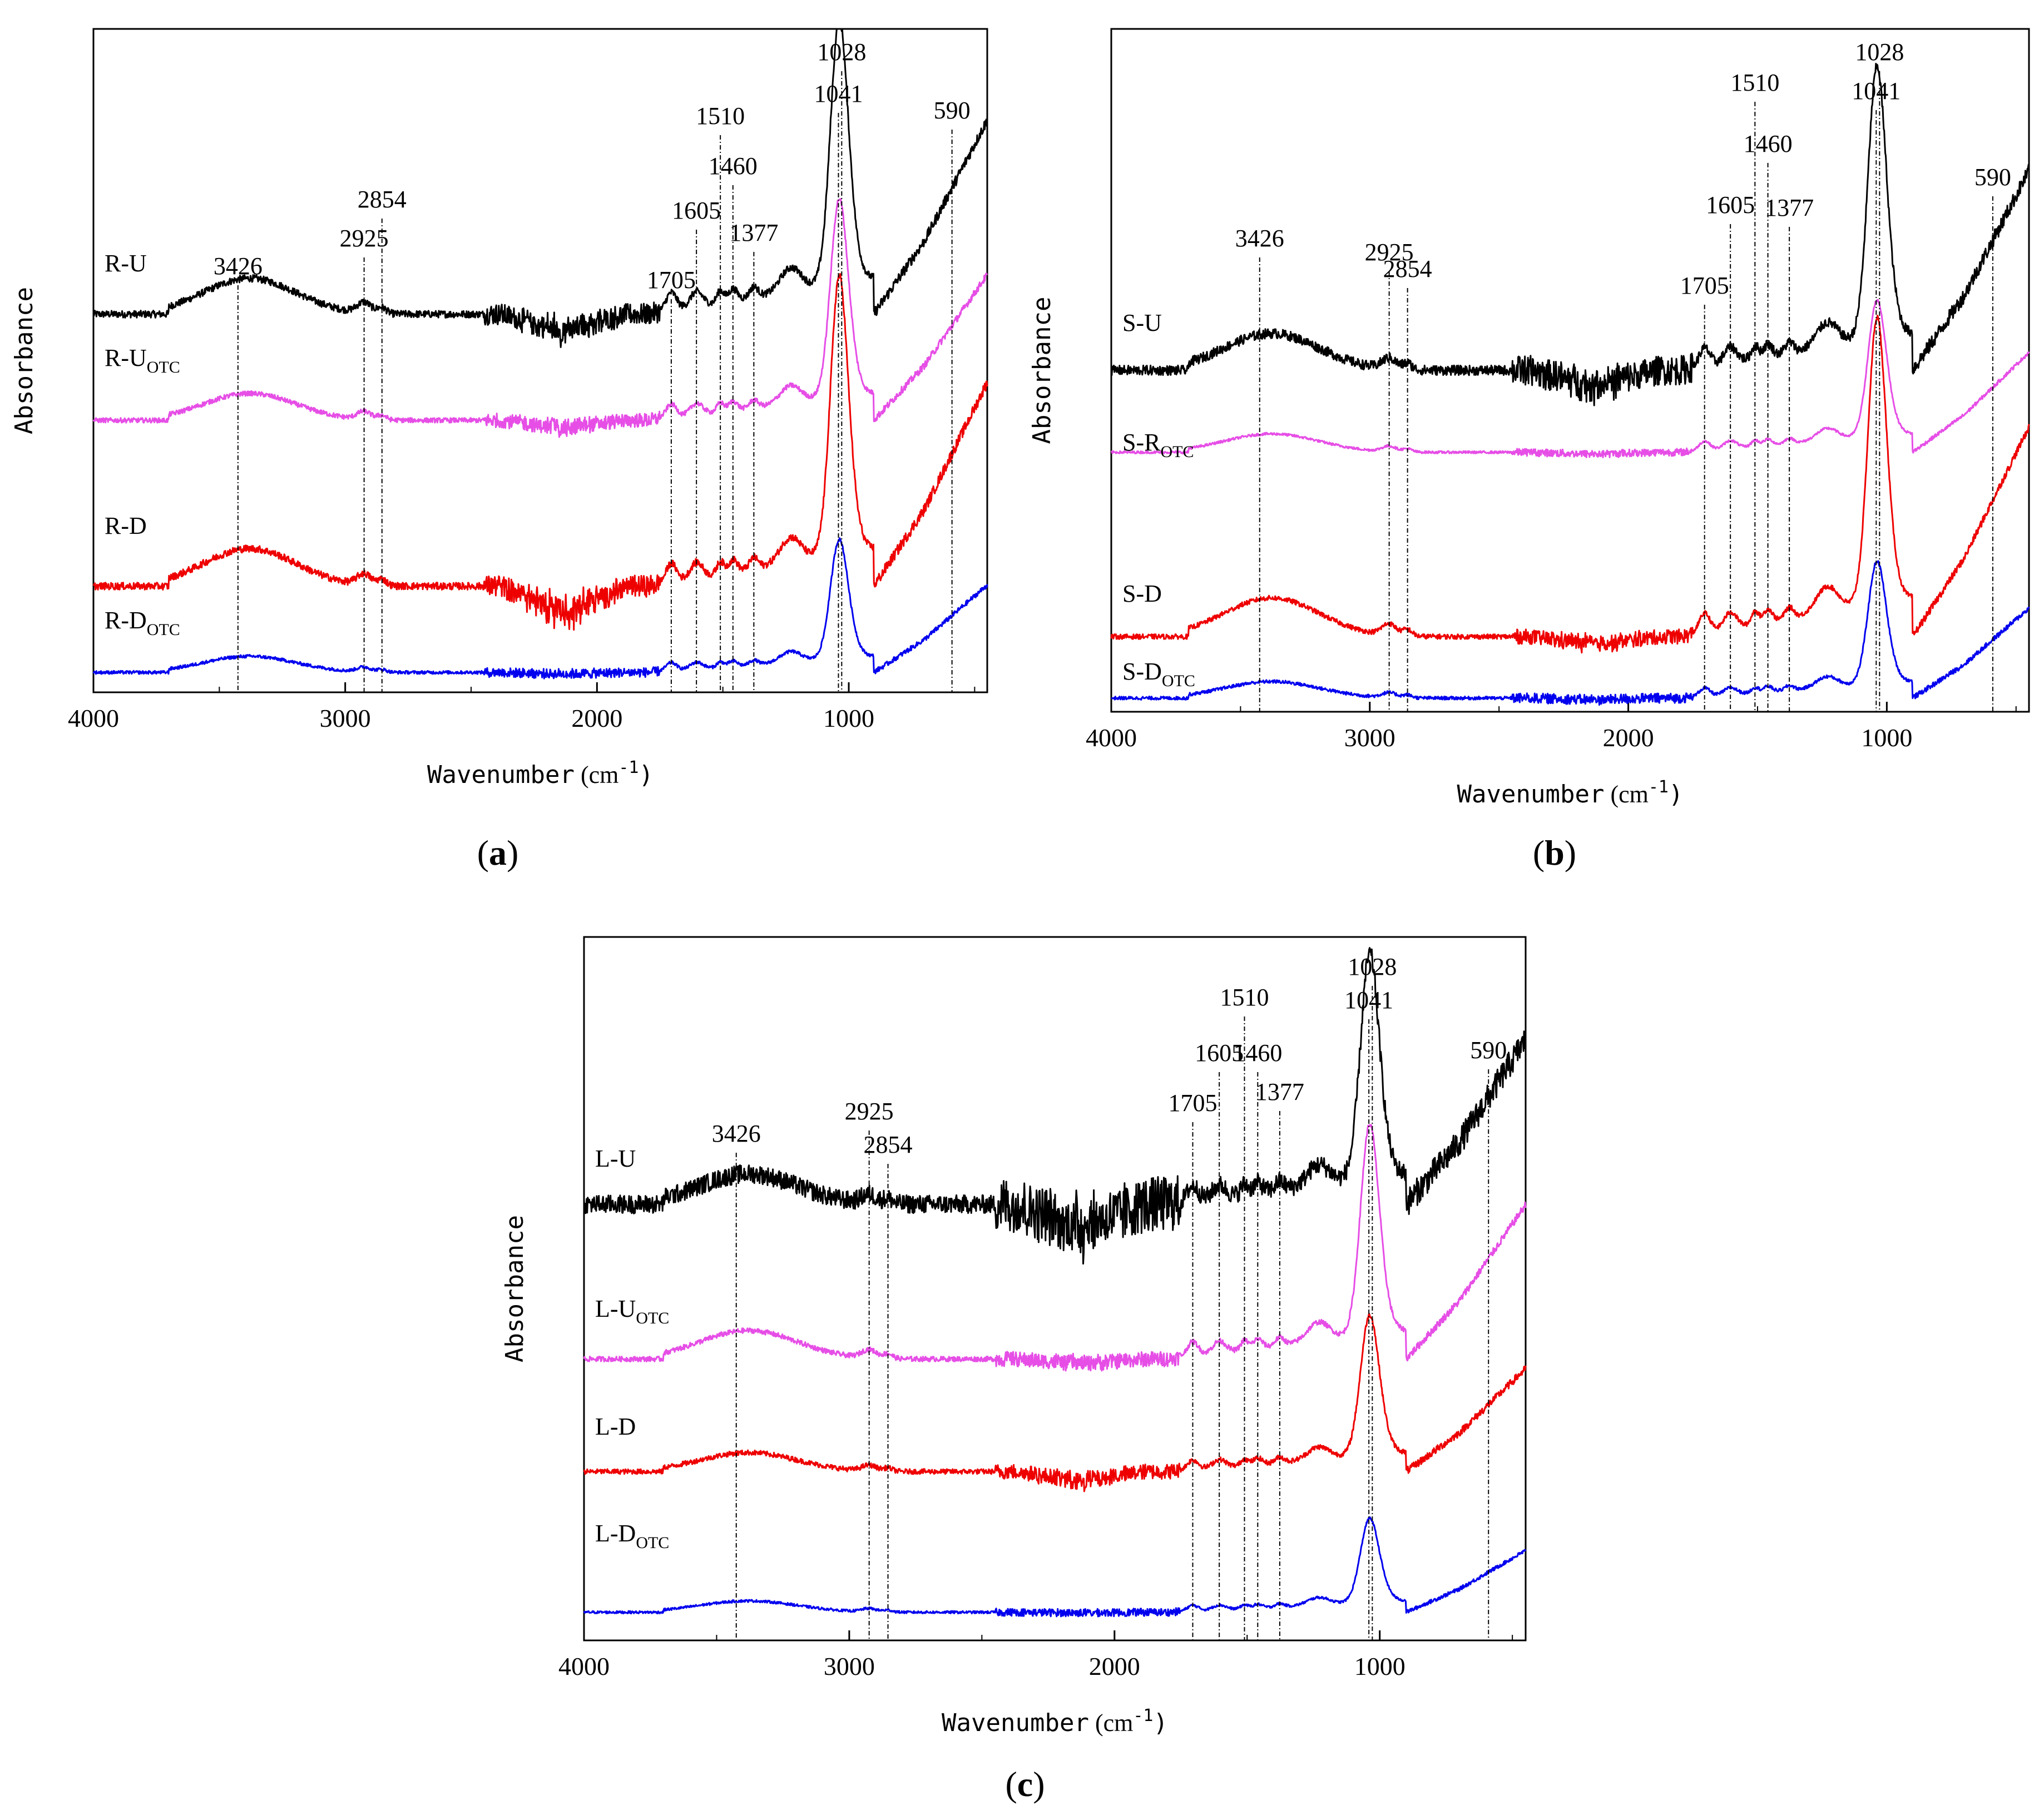 The image size is (2044, 1815). What do you see at coordinates (498, 852) in the screenshot?
I see `panel-caption: (a)` at bounding box center [498, 852].